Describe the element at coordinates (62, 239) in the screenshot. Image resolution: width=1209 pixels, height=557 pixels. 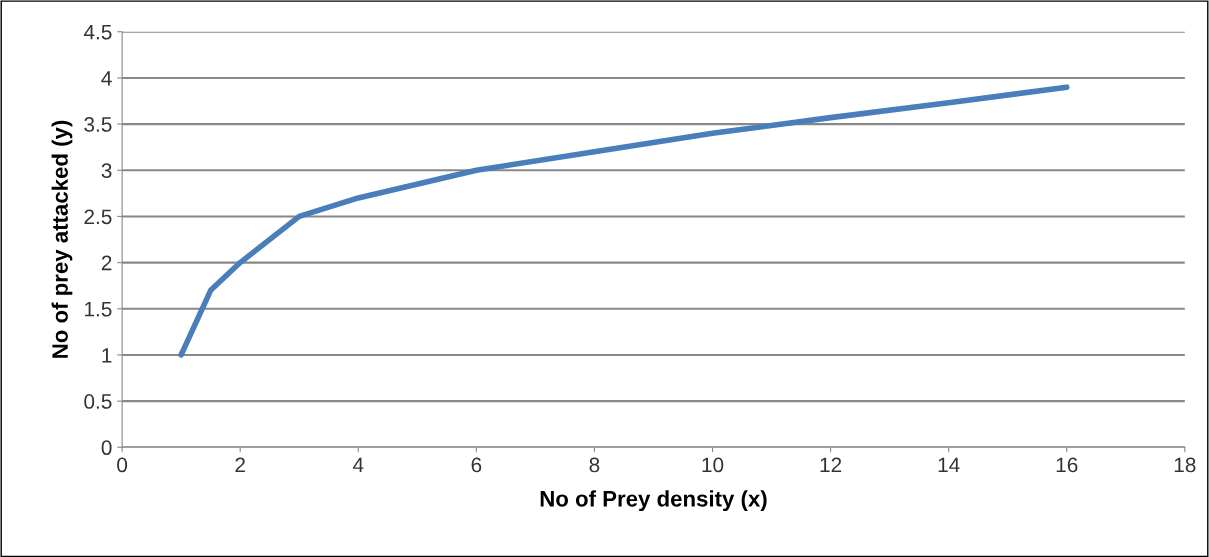
I see `y-axis-title: No of prey attacked (y)` at that location.